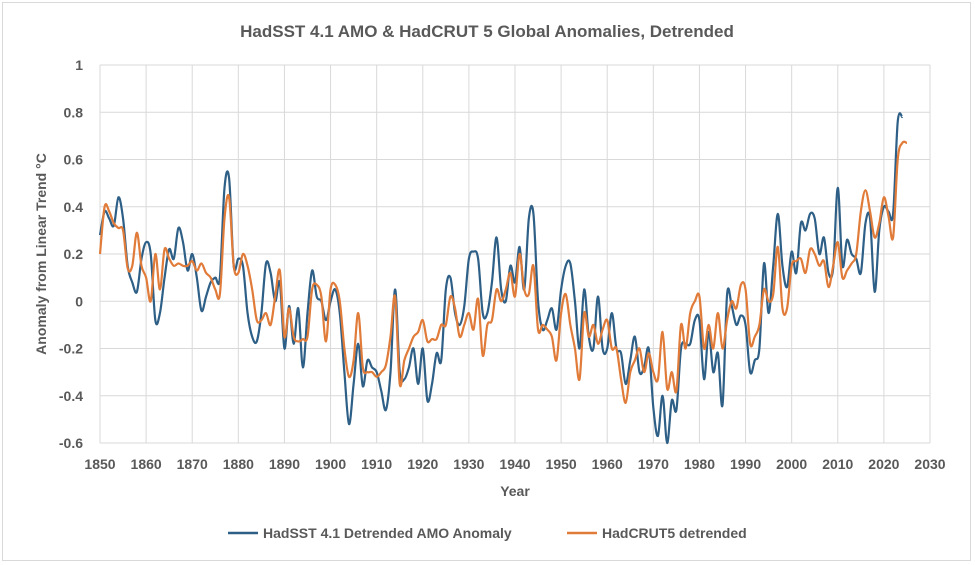  Describe the element at coordinates (74, 112) in the screenshot. I see `y-tick-label: 0.8` at that location.